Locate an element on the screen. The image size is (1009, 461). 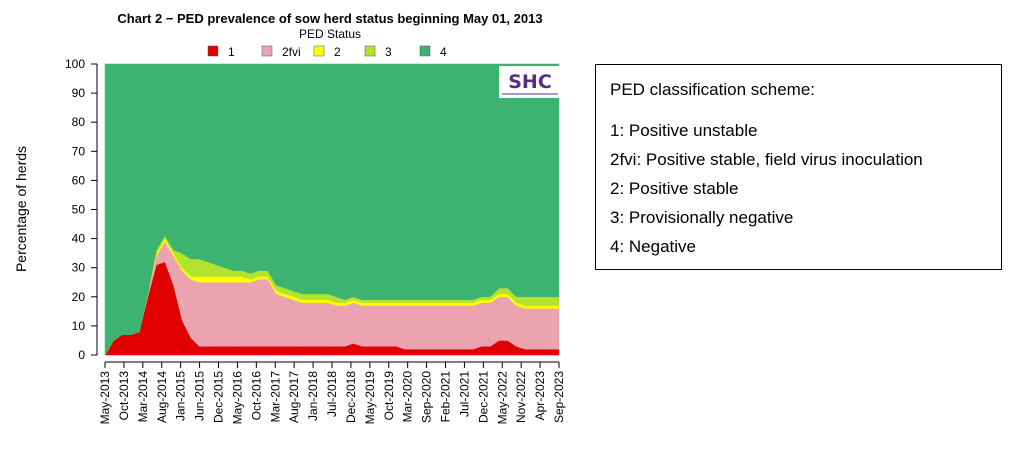
logo-text: SHC is located at coordinates (530, 82).